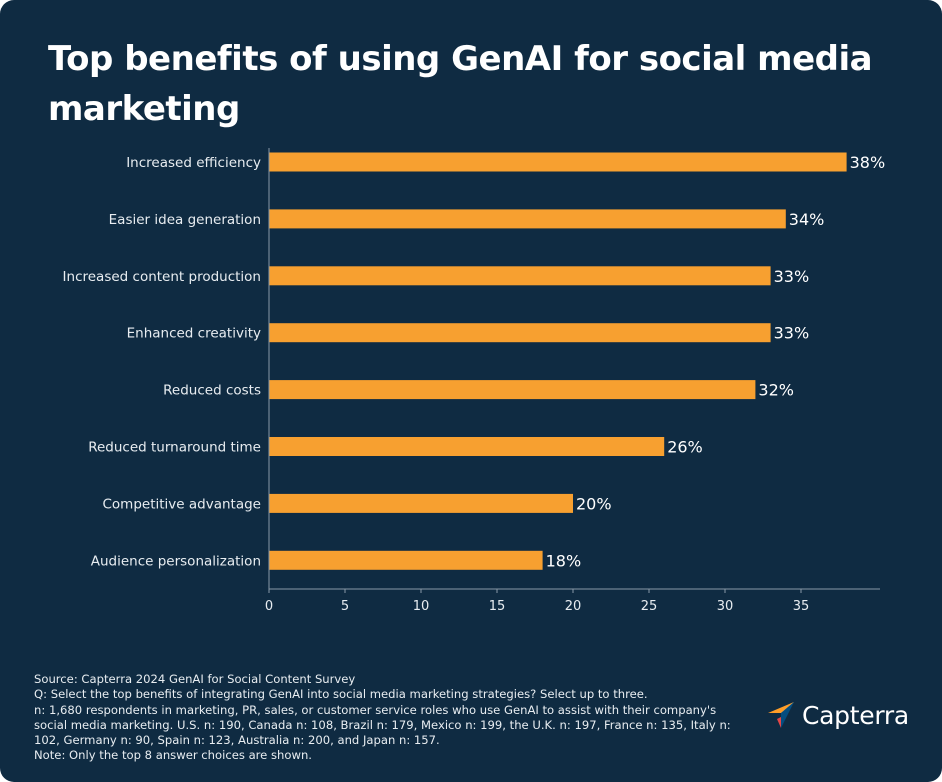 The image size is (942, 782). What do you see at coordinates (725, 606) in the screenshot?
I see `x-tick-label: 30` at bounding box center [725, 606].